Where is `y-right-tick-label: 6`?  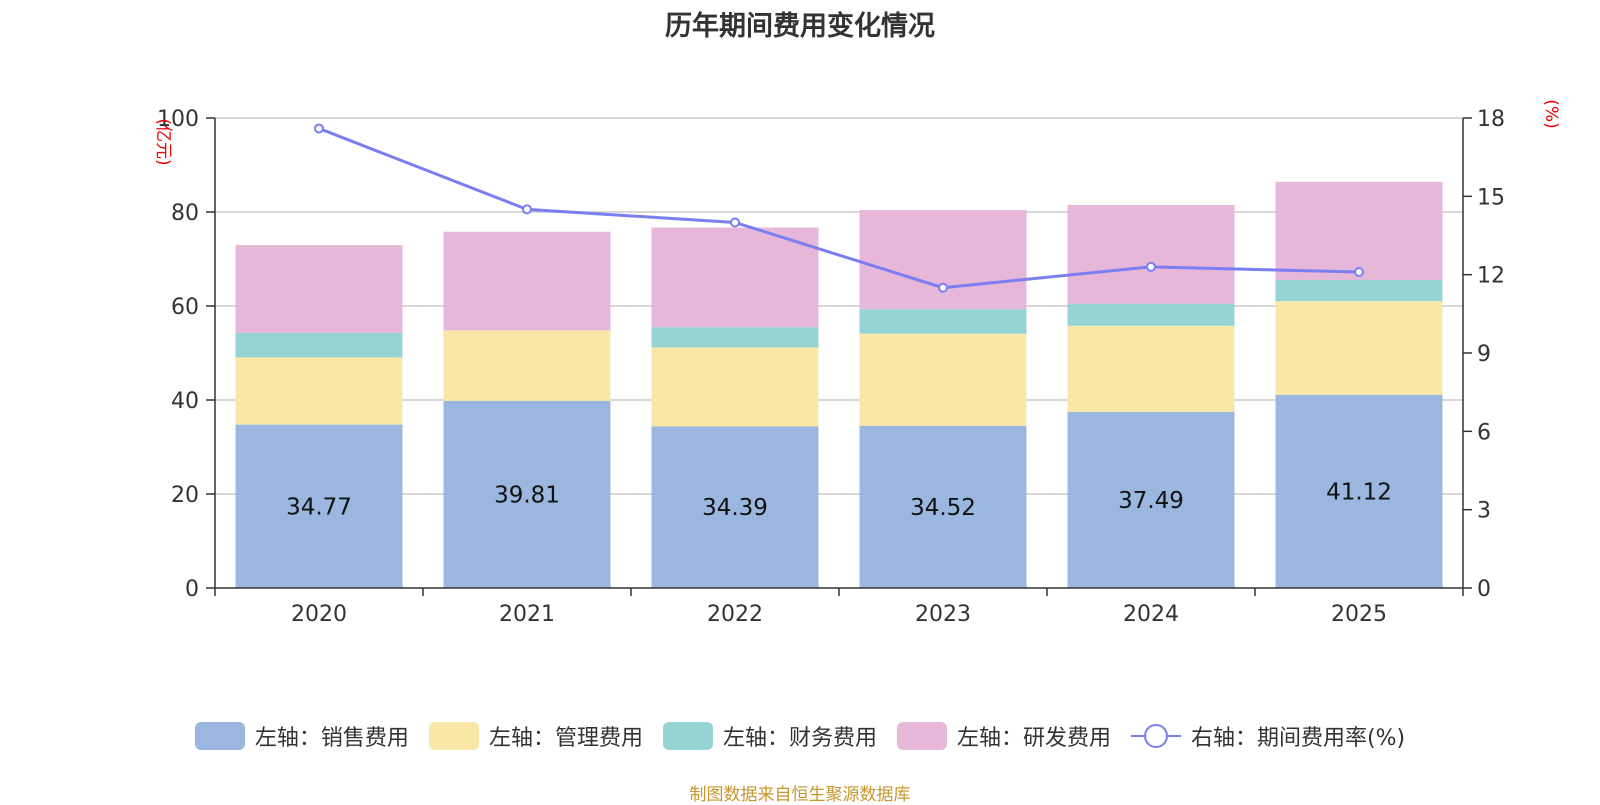 y-right-tick-label: 6 is located at coordinates (1484, 432).